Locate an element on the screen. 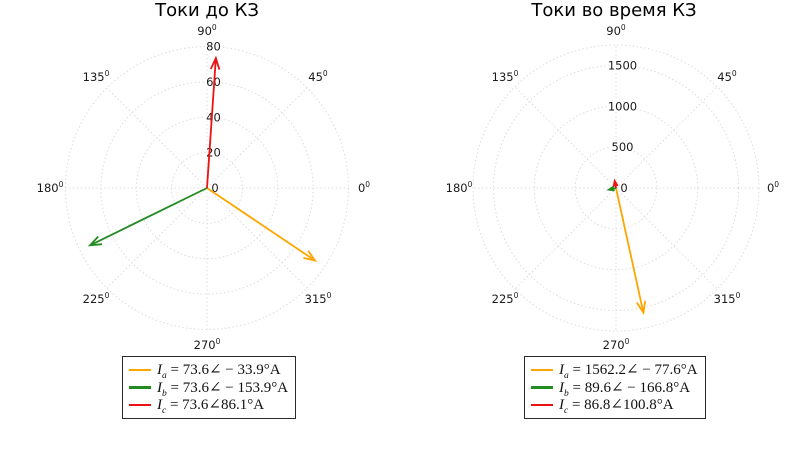 The width and height of the screenshot is (800, 450). polar-grid-circle is located at coordinates (616, 188).